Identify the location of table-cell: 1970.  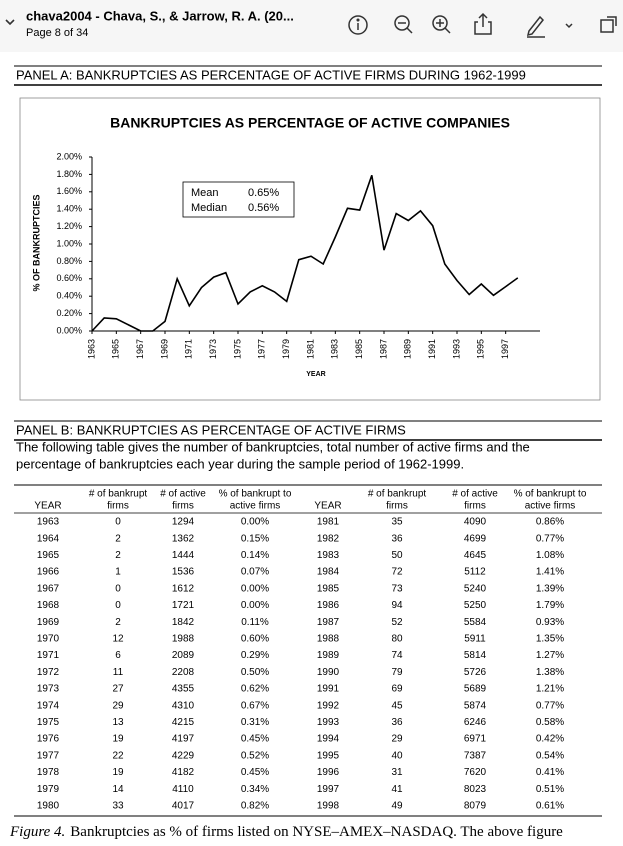
(48, 639).